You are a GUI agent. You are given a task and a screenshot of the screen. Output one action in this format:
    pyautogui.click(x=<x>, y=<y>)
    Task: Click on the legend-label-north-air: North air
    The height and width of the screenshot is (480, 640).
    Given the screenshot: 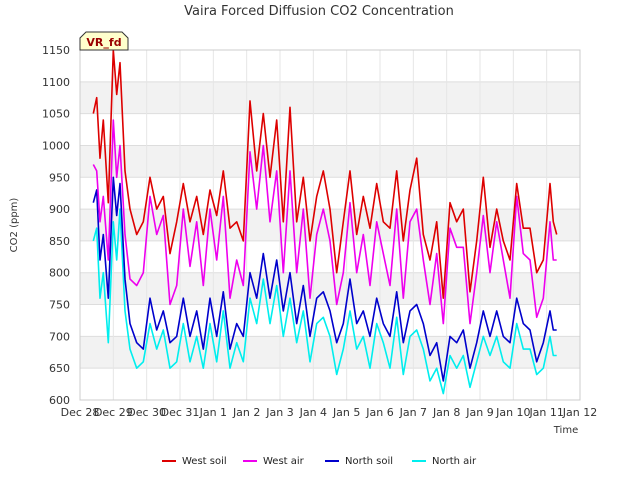 What is the action you would take?
    pyautogui.click(x=454, y=461)
    